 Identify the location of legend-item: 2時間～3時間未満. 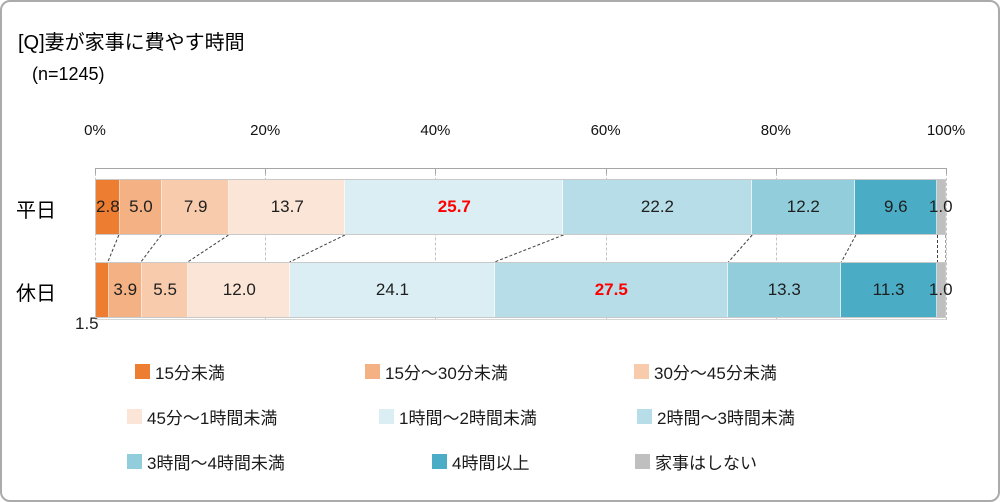
(716, 416).